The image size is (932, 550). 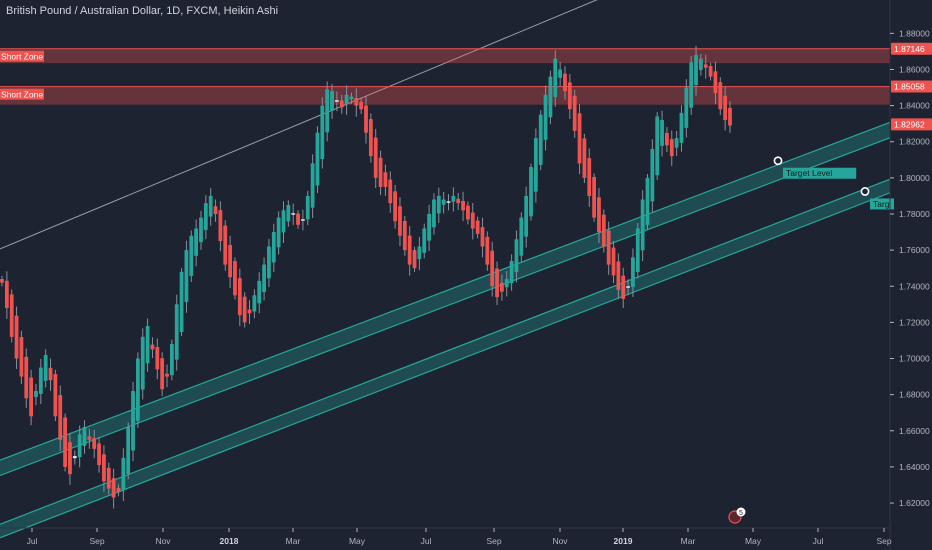 I want to click on x-tick-label: Mar, so click(x=293, y=541).